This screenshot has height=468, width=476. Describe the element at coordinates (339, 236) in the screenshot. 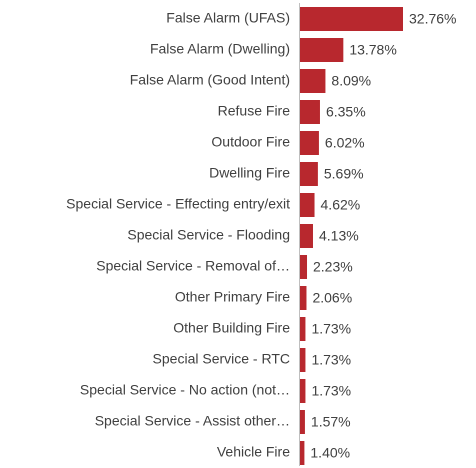

I see `value-label: 4.13%` at that location.